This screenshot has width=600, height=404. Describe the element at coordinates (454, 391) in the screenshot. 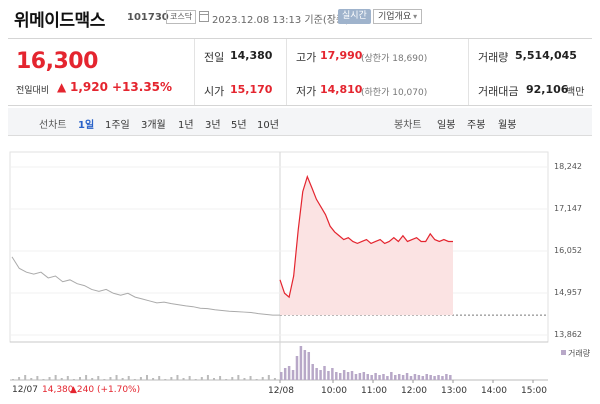

I see `x-tick-label: 13:00` at that location.